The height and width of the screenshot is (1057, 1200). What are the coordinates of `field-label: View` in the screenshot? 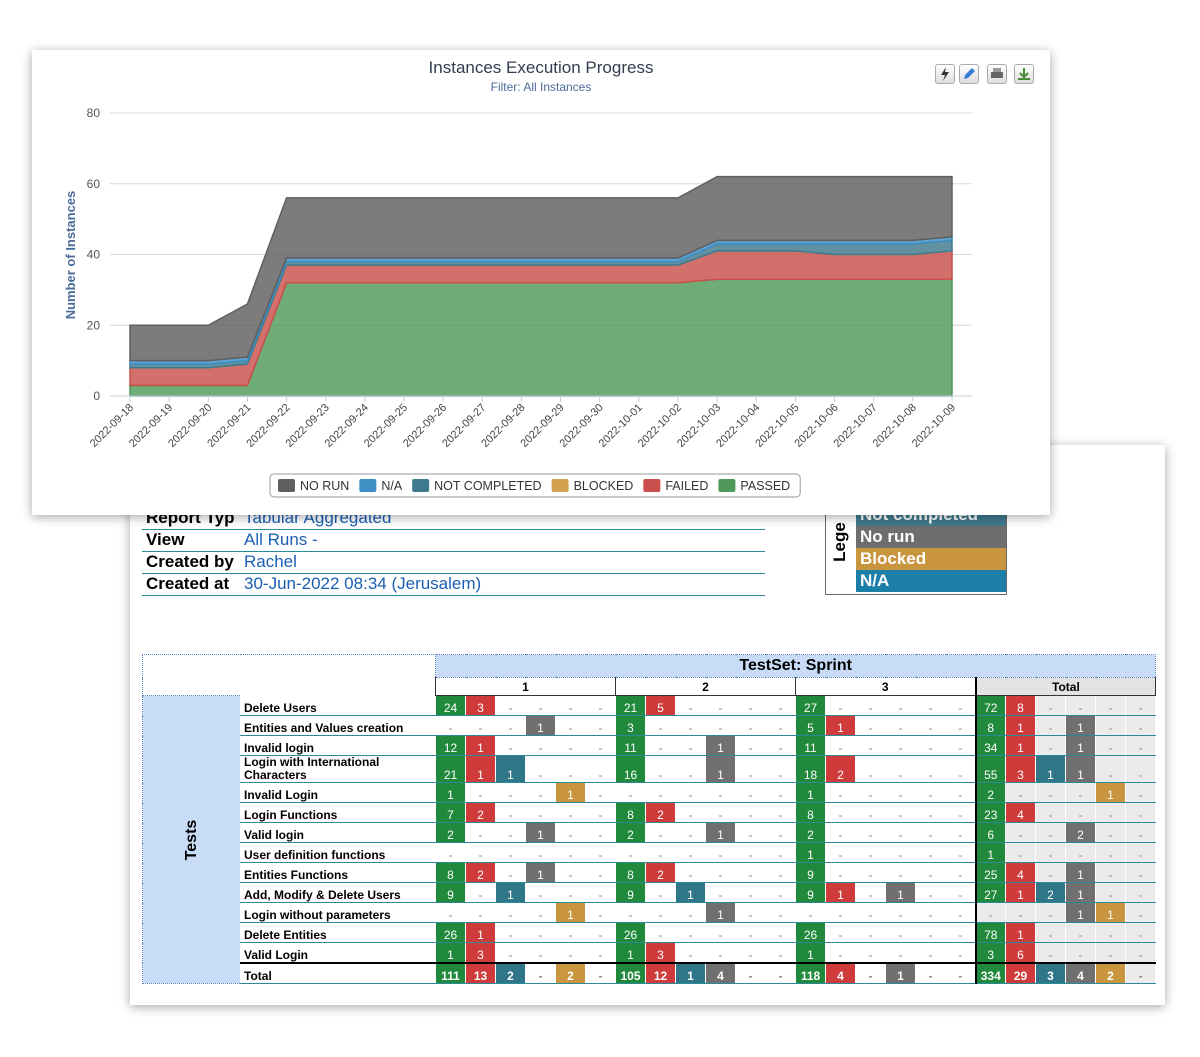 It's located at (165, 539).